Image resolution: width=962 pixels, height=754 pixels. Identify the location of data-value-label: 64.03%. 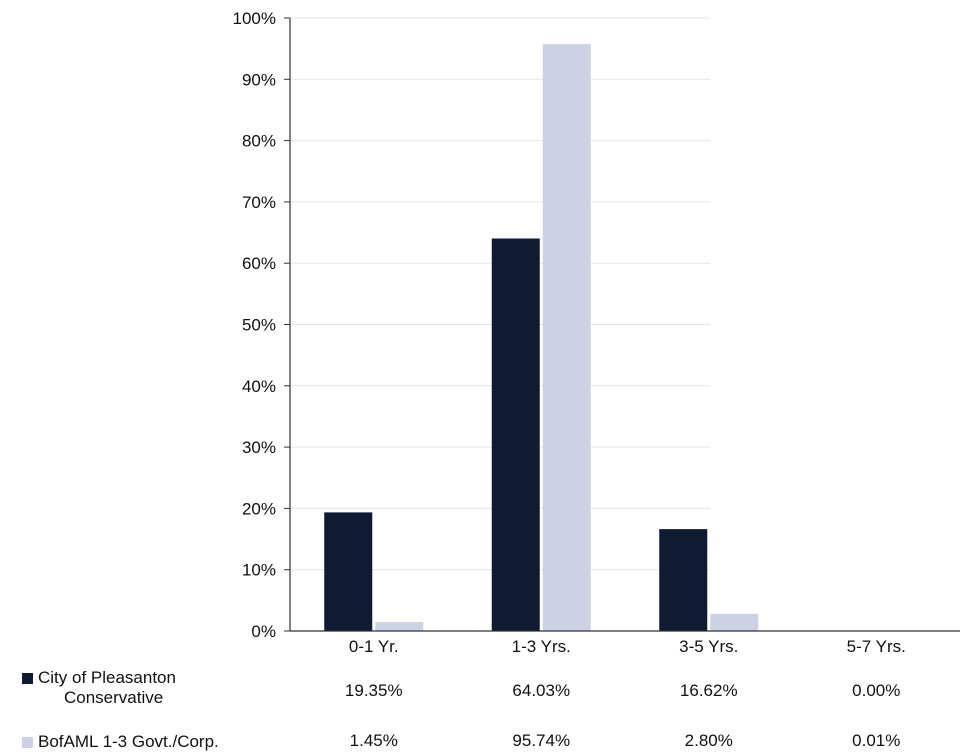
(541, 690).